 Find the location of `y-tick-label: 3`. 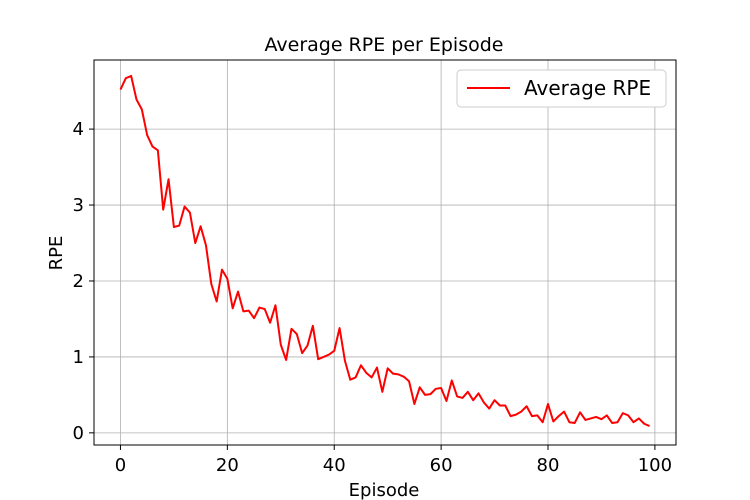

y-tick-label: 3 is located at coordinates (78, 205).